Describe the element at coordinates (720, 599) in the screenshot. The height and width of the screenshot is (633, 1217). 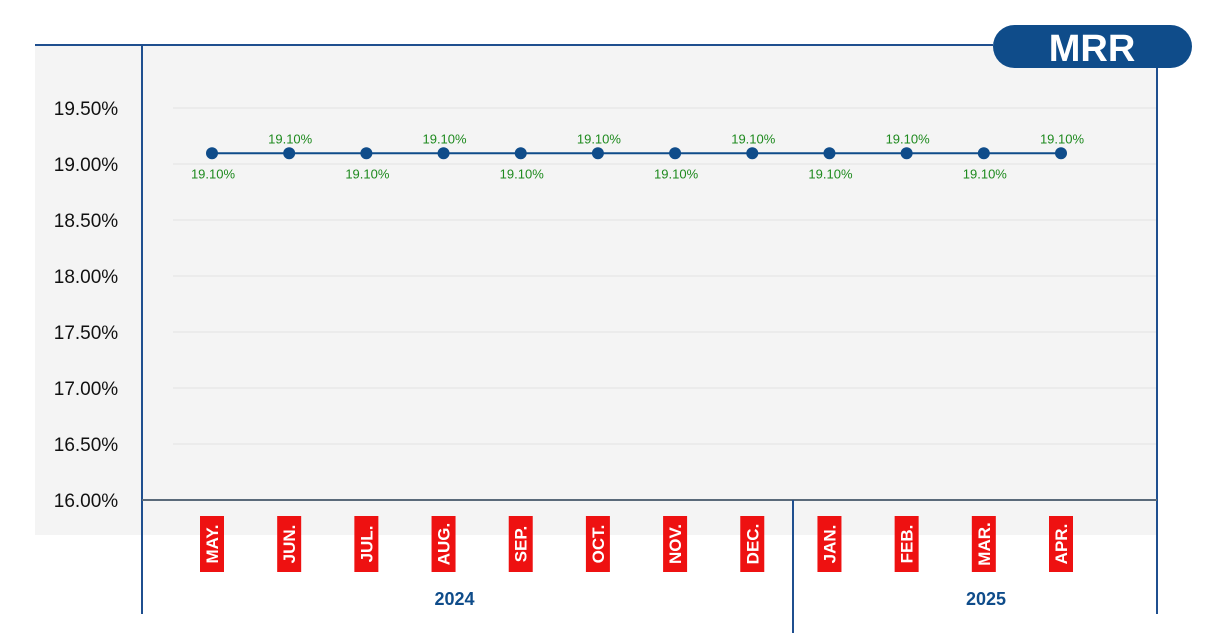
I see `year-labels: 2024 2025` at that location.